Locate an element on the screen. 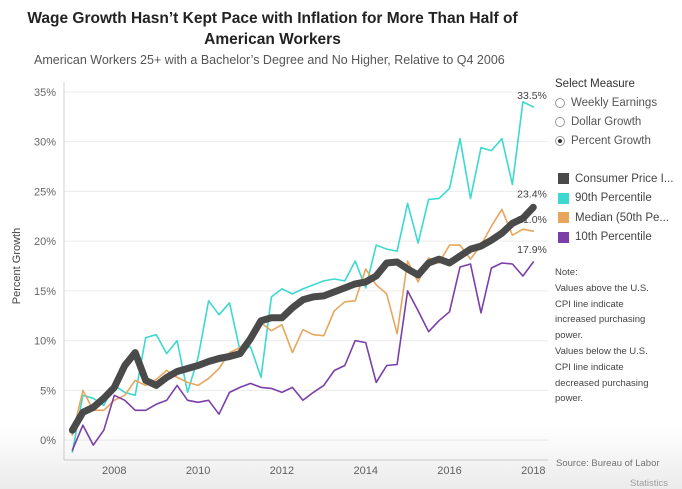  end-label-cpi: 23.4% is located at coordinates (532, 194).